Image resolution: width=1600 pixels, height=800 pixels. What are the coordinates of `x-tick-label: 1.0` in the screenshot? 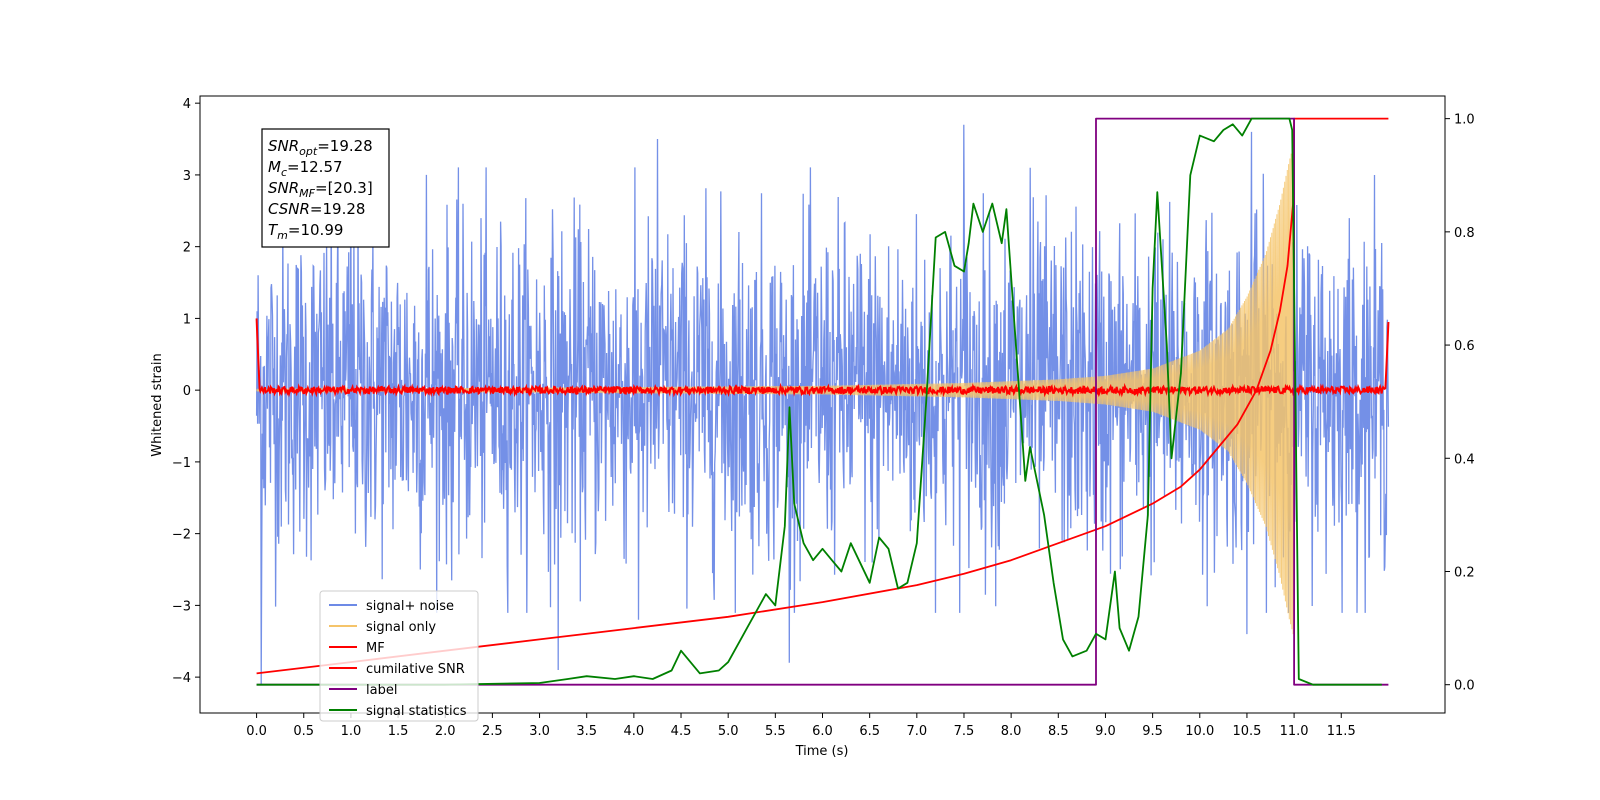 It's located at (351, 731).